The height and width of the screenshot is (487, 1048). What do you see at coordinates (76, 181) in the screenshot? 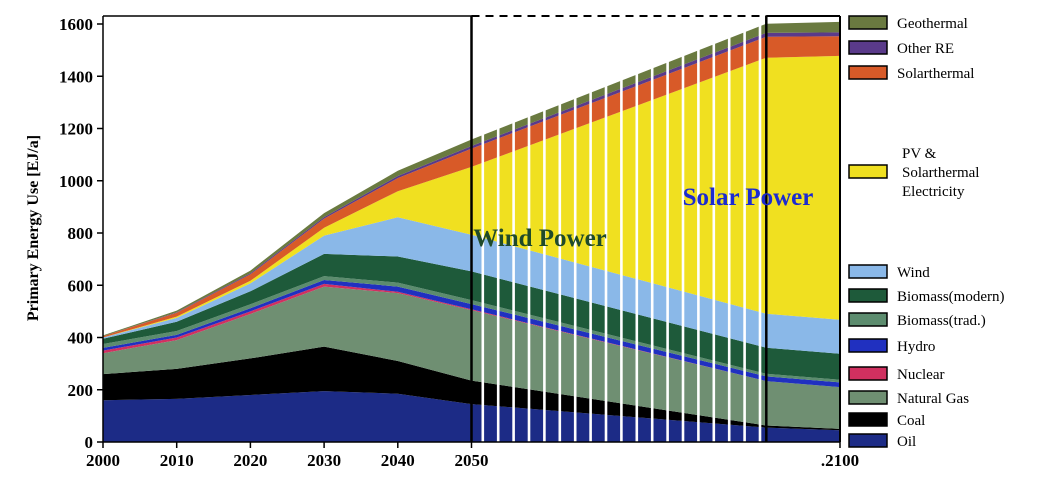
I see `y-tick-label: 1000` at bounding box center [76, 181].